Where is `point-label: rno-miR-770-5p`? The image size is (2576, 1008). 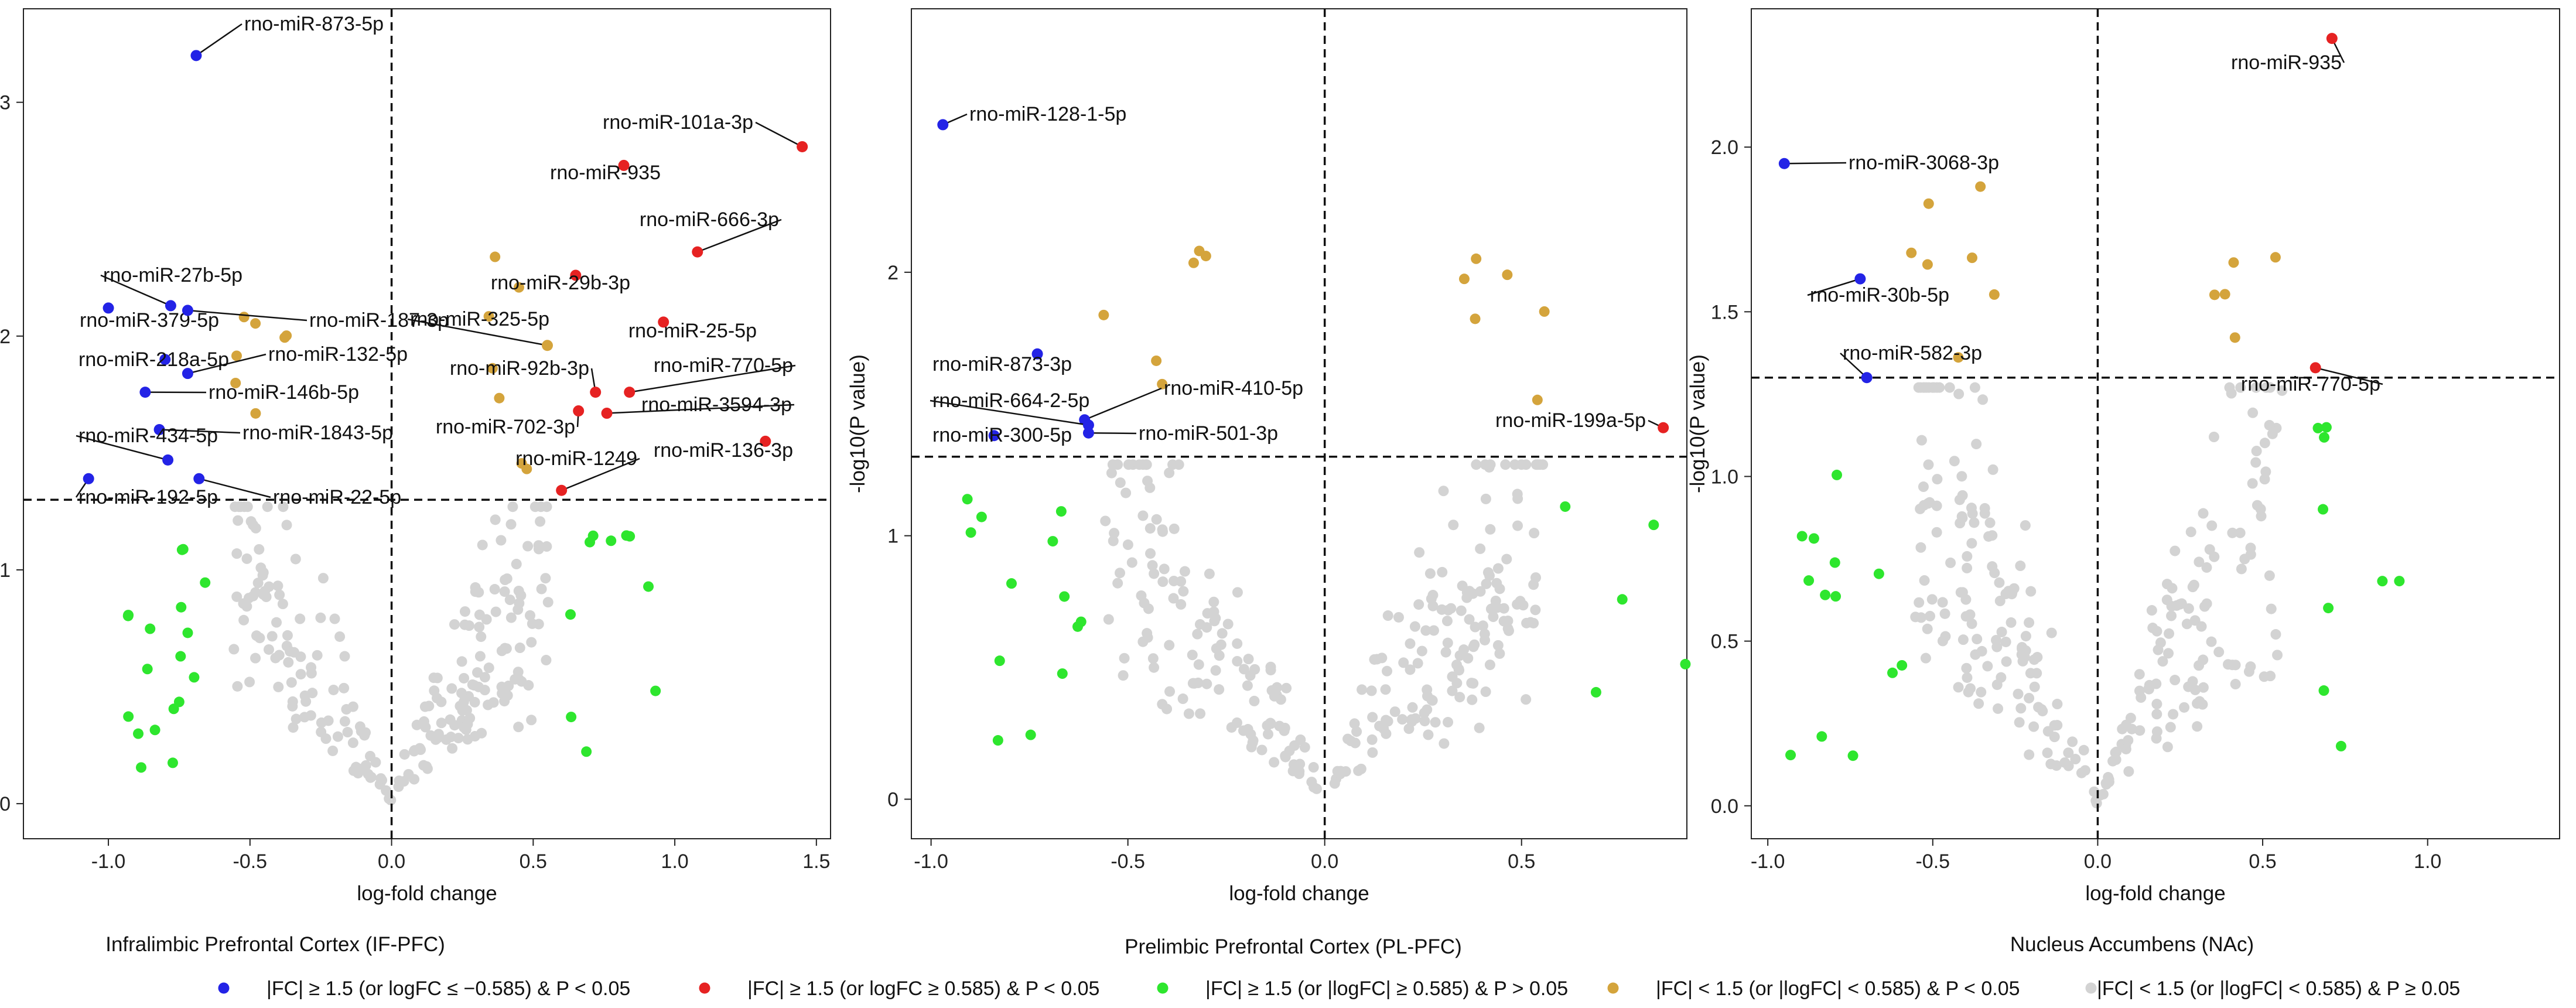
point-label: rno-miR-770-5p is located at coordinates (724, 365).